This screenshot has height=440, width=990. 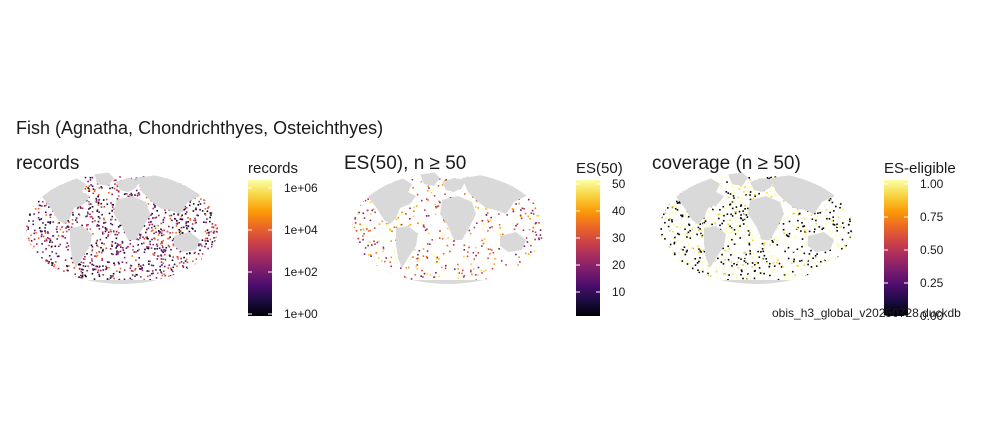 What do you see at coordinates (756, 228) in the screenshot?
I see `map-coverage` at bounding box center [756, 228].